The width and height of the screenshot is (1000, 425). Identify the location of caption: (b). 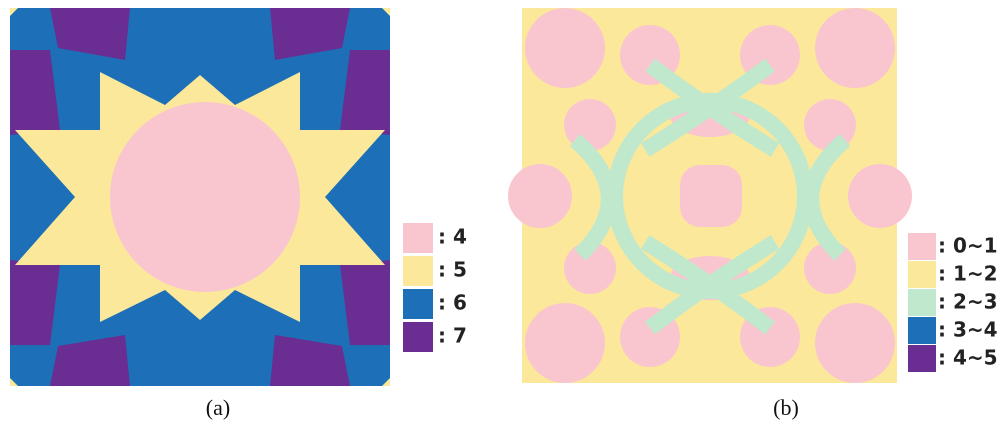
(786, 407).